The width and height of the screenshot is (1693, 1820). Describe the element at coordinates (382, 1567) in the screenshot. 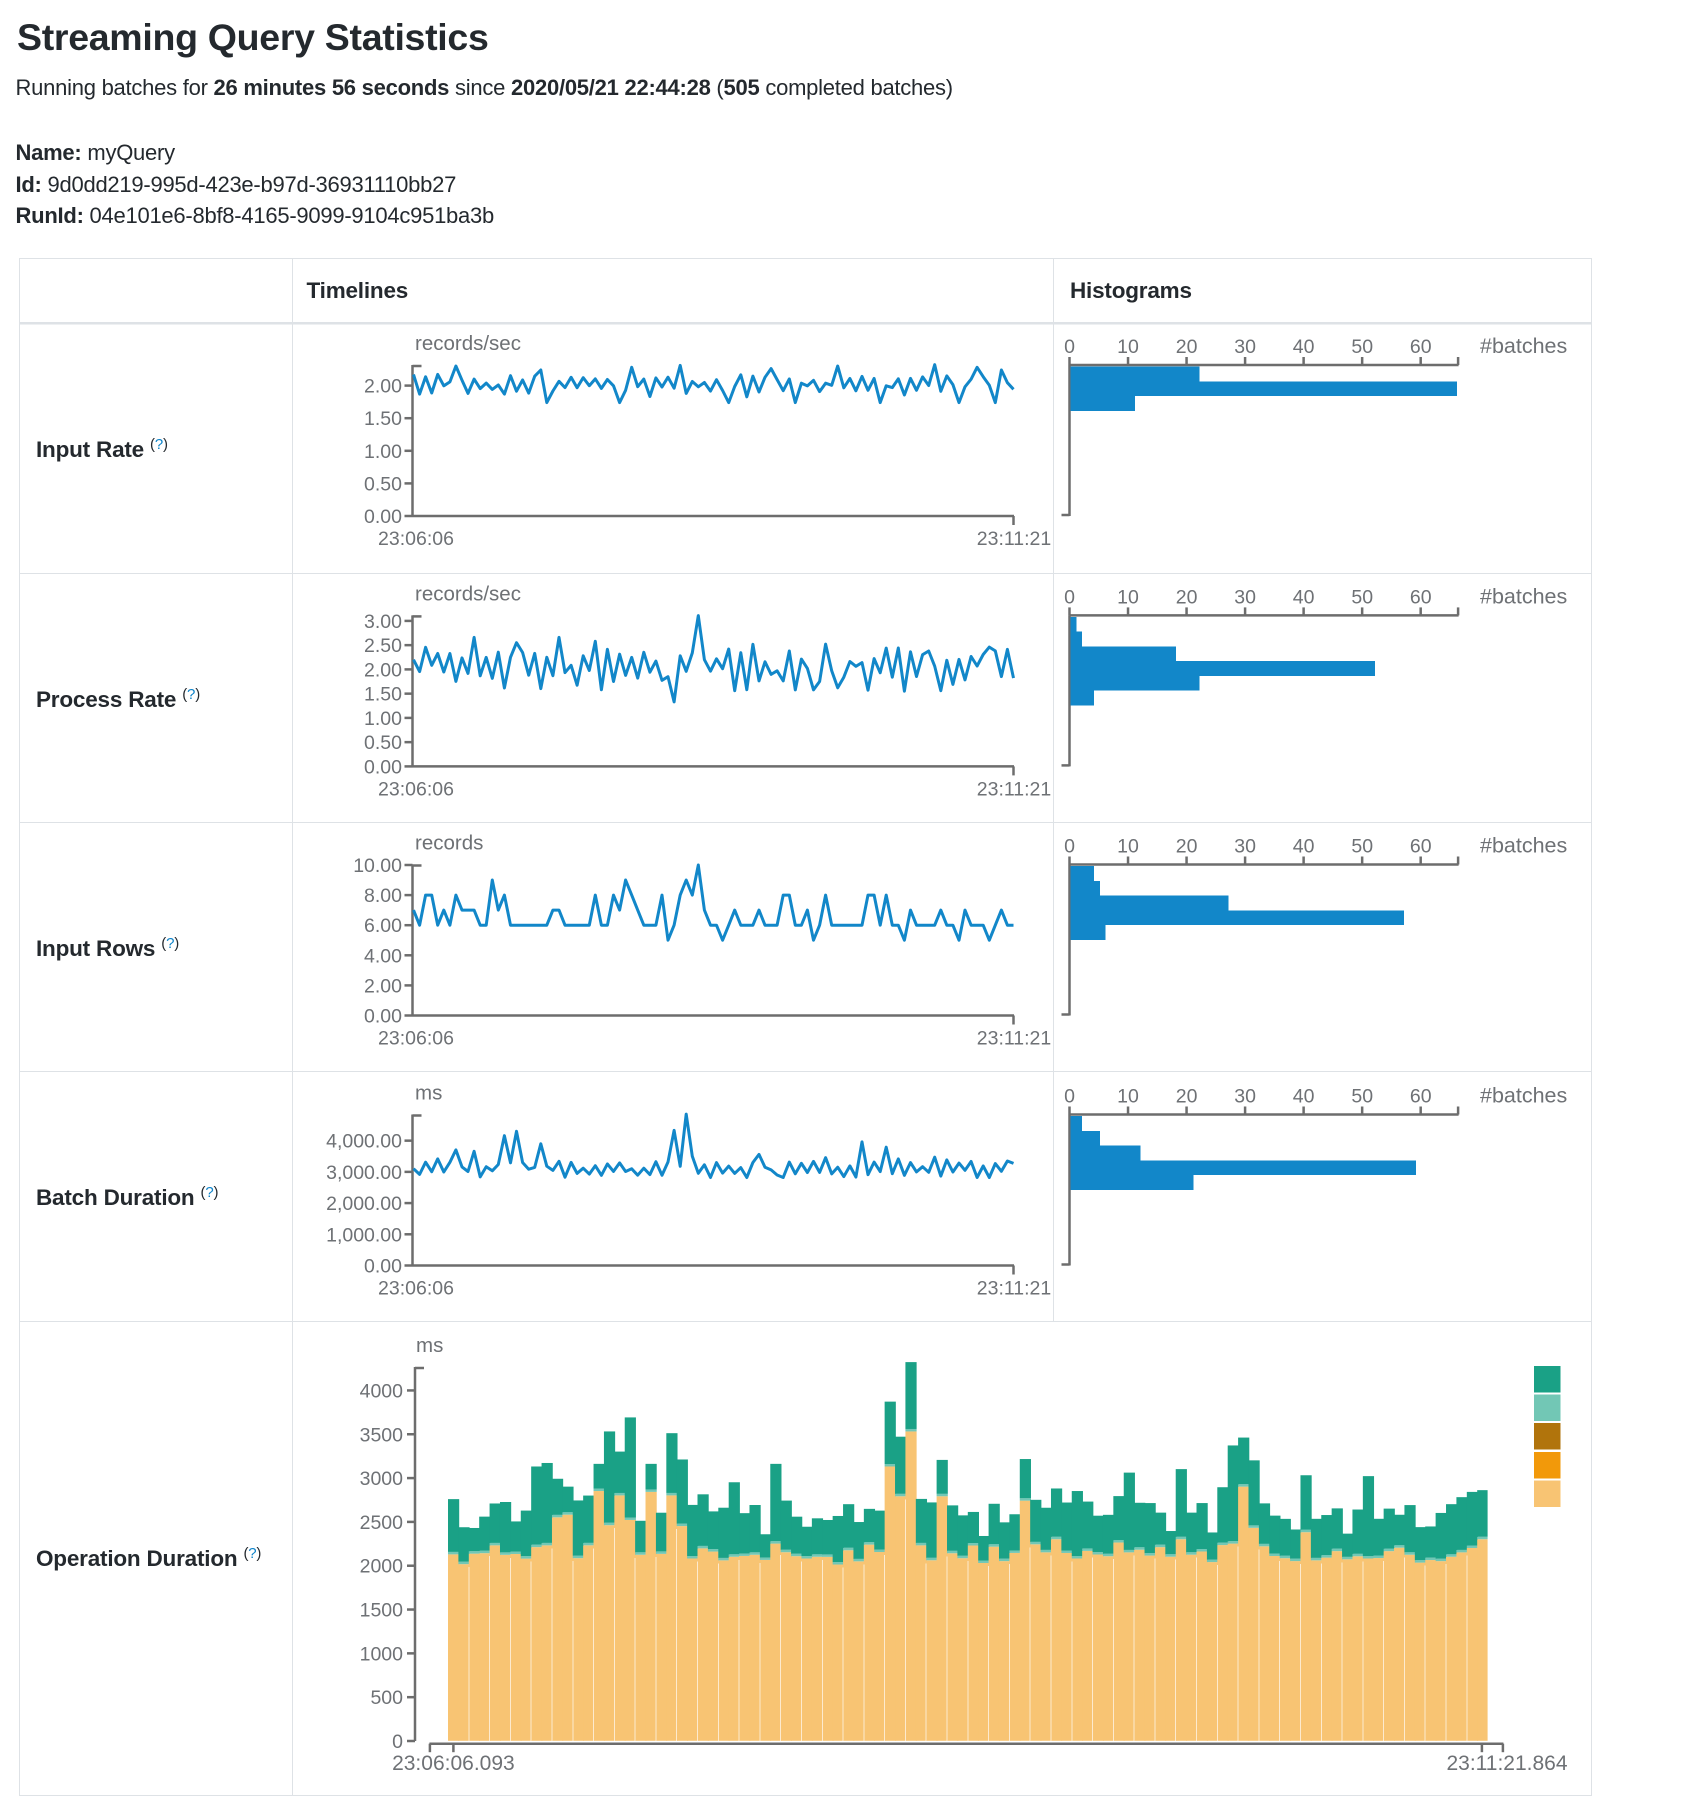

I see `svg-text: 2000` at that location.